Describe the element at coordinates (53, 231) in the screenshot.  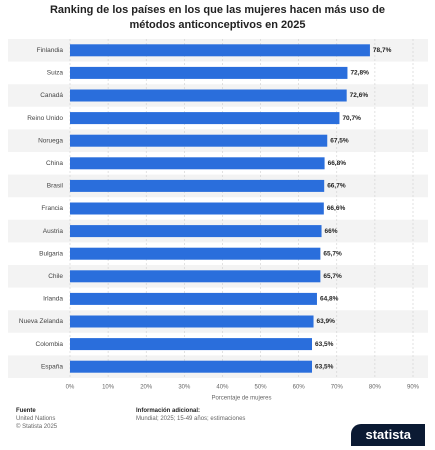
I see `y-tick-label: Austria` at that location.